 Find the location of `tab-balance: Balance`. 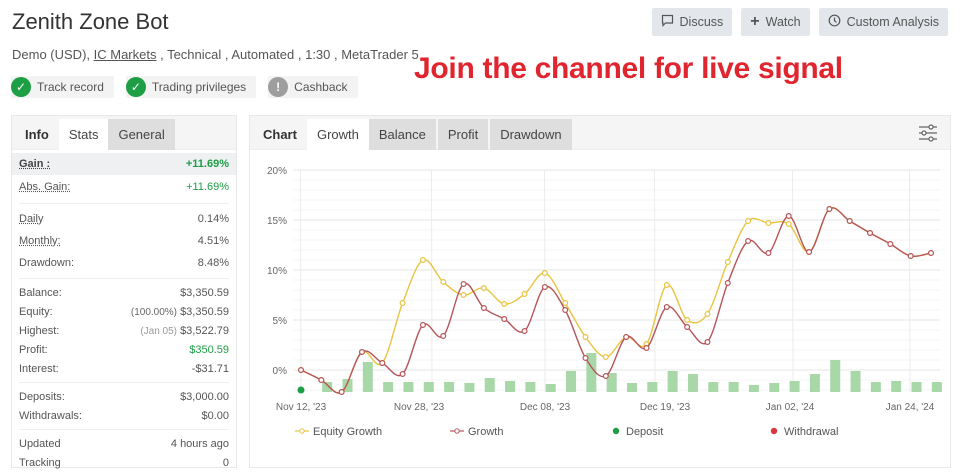

tab-balance: Balance is located at coordinates (402, 134).